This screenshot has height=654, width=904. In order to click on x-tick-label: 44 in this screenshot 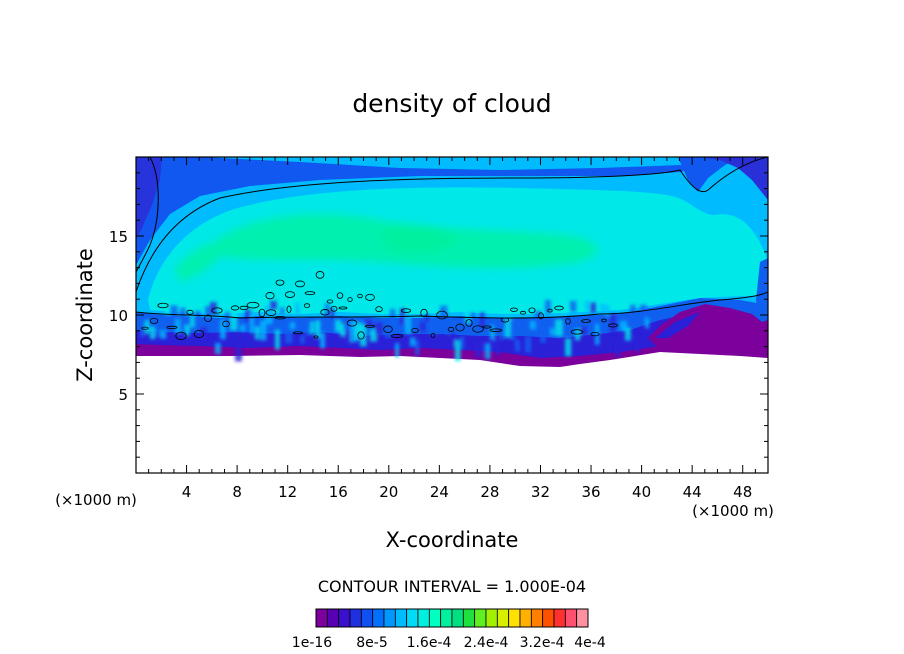, I will do `click(692, 492)`.